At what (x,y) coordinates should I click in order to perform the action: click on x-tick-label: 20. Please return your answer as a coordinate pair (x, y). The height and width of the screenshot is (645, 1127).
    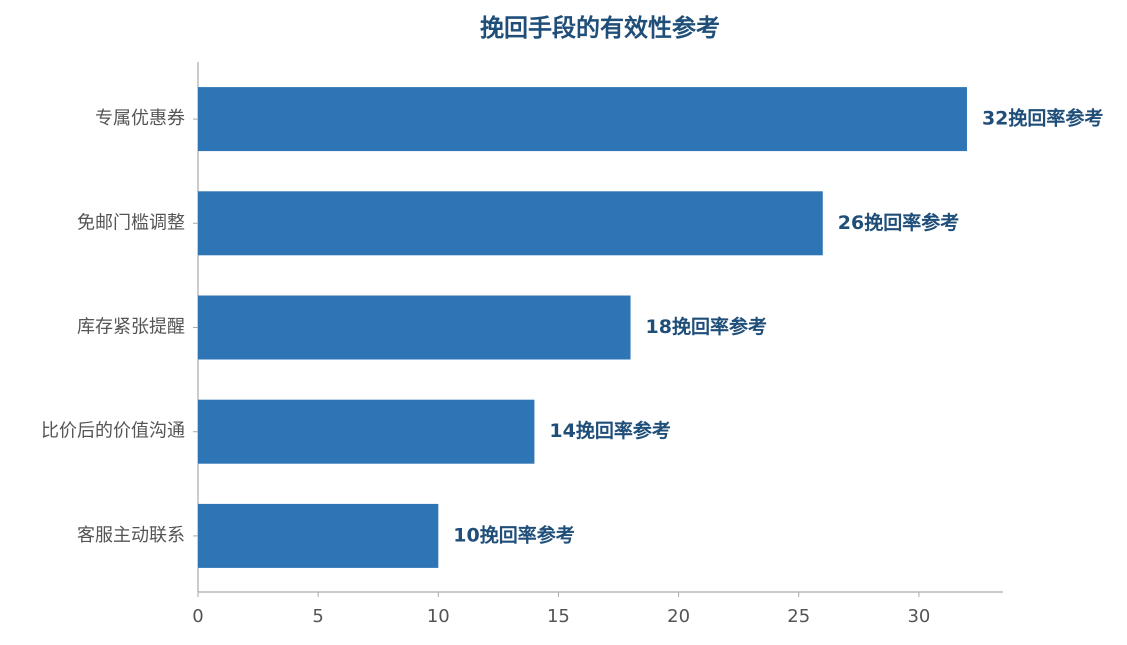
    Looking at the image, I should click on (678, 616).